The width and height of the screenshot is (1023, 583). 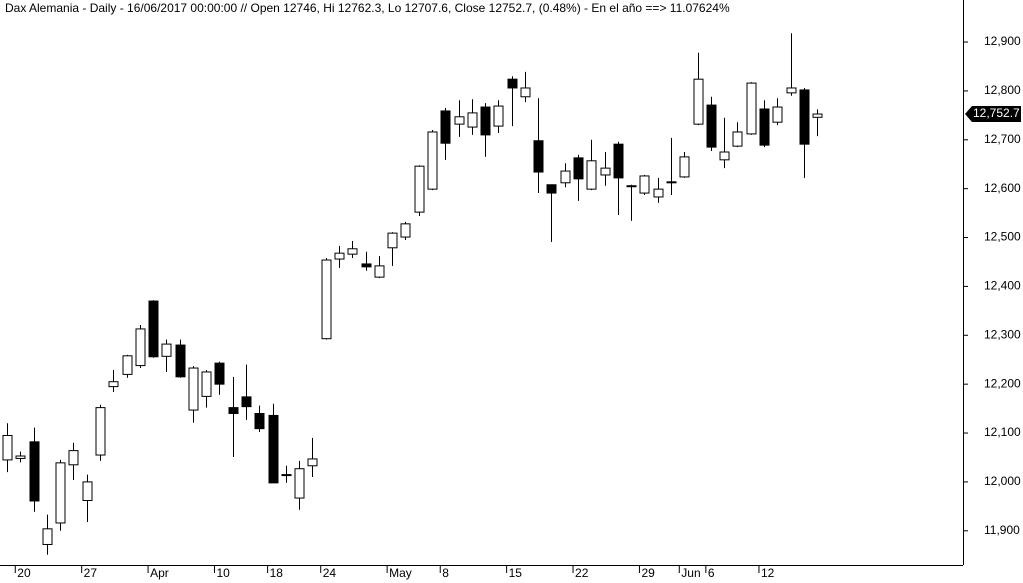 What do you see at coordinates (648, 573) in the screenshot?
I see `x-tick-label: 29` at bounding box center [648, 573].